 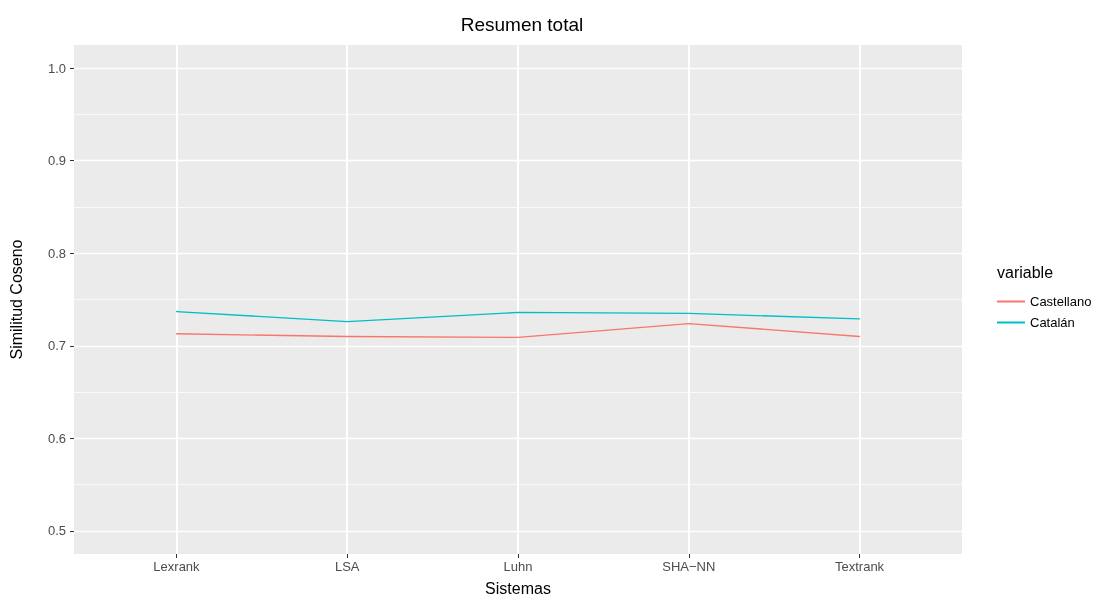 What do you see at coordinates (518, 566) in the screenshot?
I see `x-tick-label: Luhn` at bounding box center [518, 566].